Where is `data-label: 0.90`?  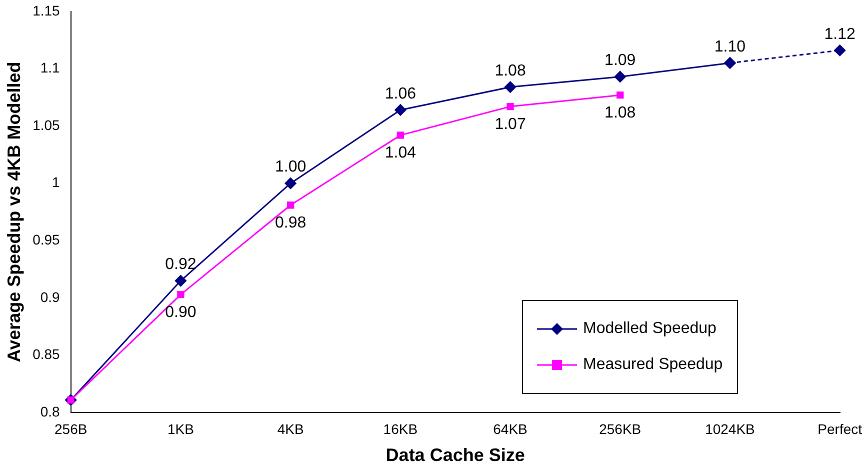 data-label: 0.90 is located at coordinates (180, 312).